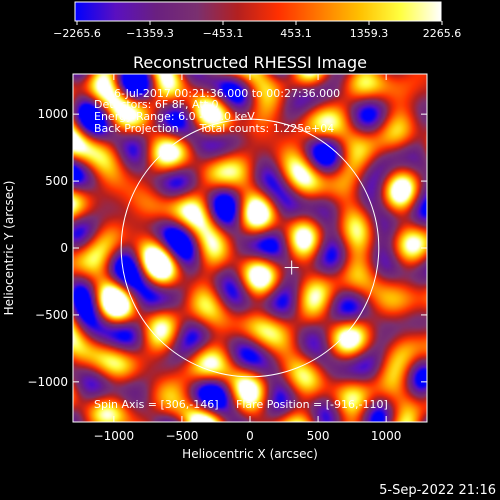 Image resolution: width=500 pixels, height=500 pixels. What do you see at coordinates (64, 248) in the screenshot?
I see `y-tick-label: 0` at bounding box center [64, 248].